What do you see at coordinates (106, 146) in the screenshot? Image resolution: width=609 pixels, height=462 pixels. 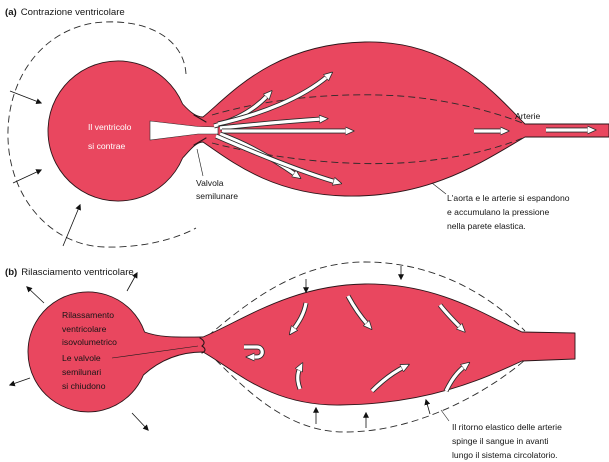 I see `ventricle-label-line: si contrae` at bounding box center [106, 146].